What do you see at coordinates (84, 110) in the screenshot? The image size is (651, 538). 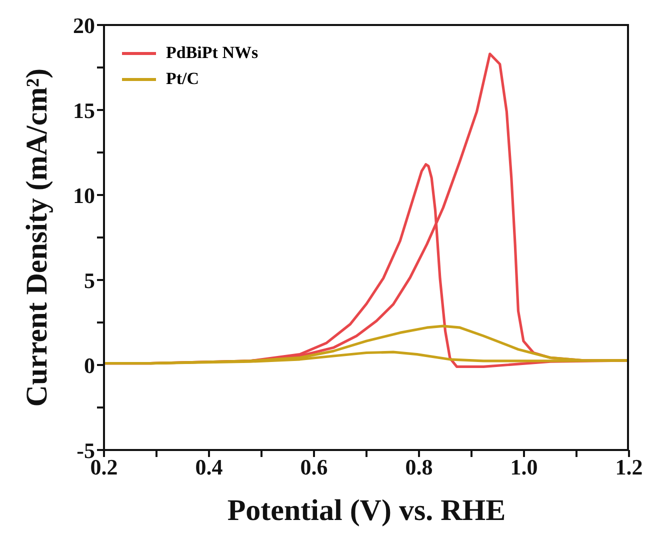 I see `y-tick-label: 15` at bounding box center [84, 110].